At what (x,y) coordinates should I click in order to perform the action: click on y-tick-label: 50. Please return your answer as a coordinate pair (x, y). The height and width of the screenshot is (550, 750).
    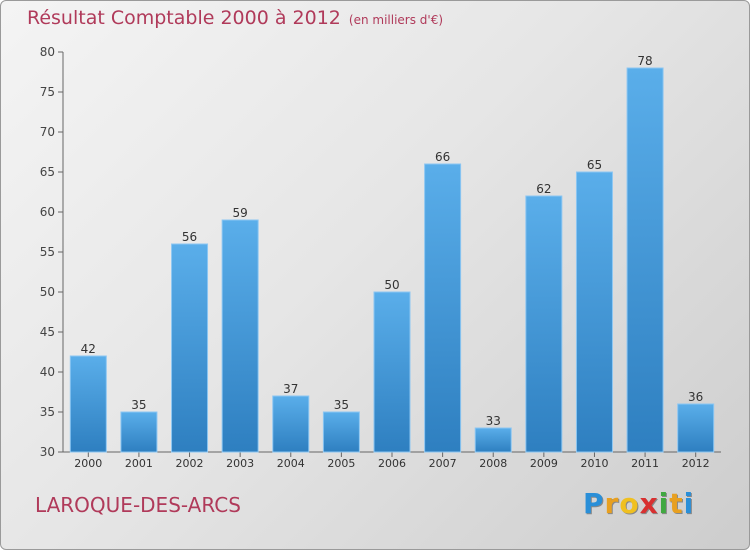
    Looking at the image, I should click on (47, 292).